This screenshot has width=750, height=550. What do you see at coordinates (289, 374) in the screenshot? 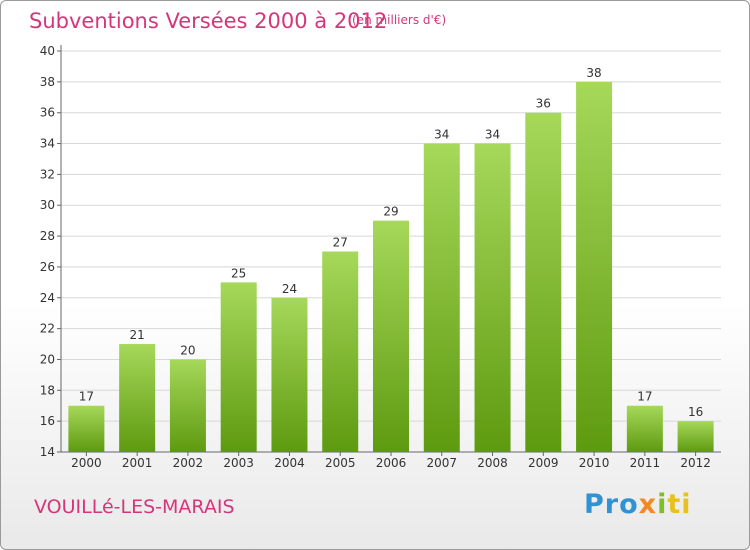
I see `bar-2004` at bounding box center [289, 374].